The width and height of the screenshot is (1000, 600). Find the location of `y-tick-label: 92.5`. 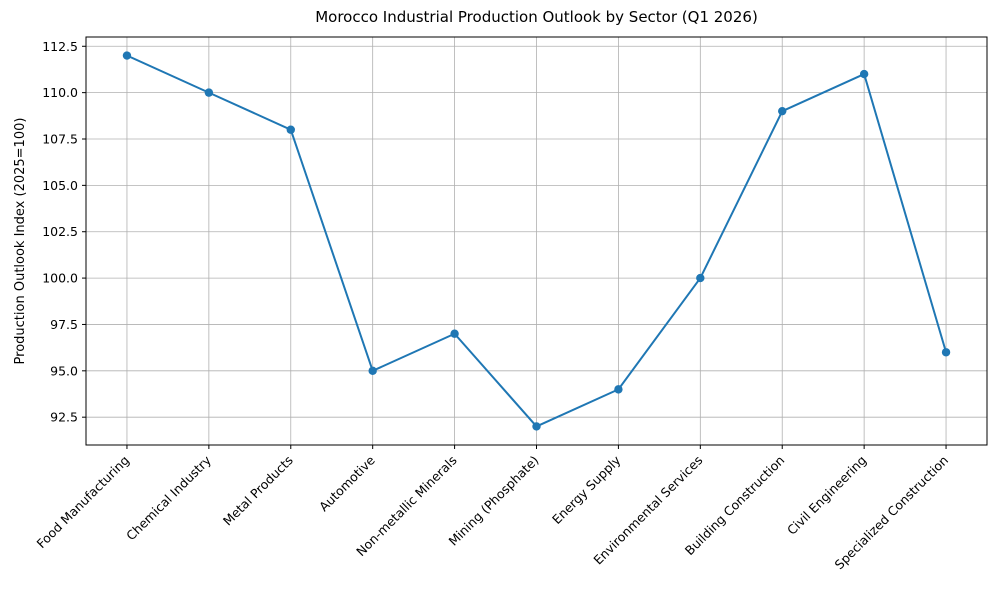

y-tick-label: 92.5 is located at coordinates (64, 417).